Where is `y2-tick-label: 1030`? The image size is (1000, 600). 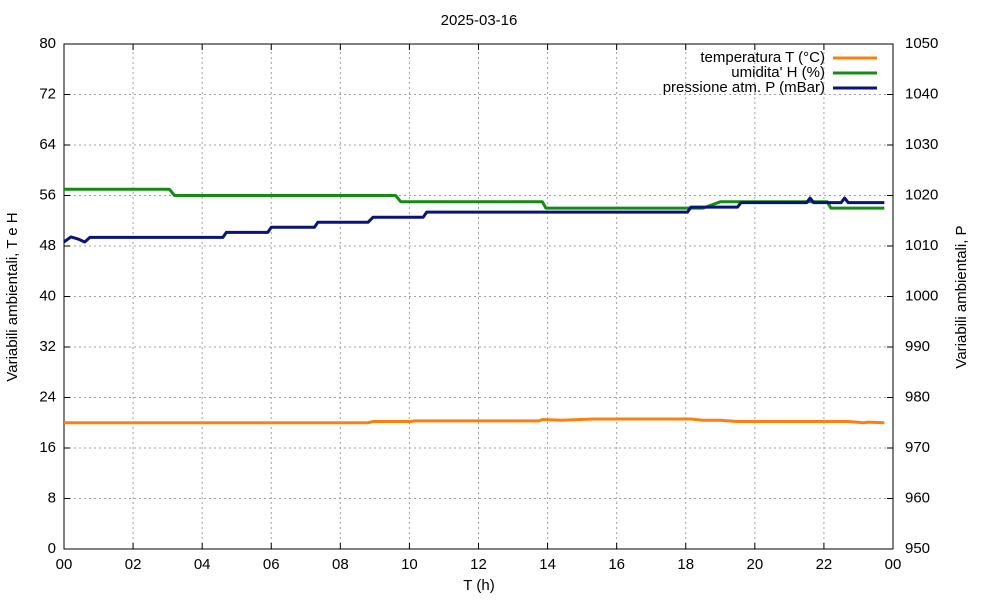
y2-tick-label: 1030 is located at coordinates (921, 144).